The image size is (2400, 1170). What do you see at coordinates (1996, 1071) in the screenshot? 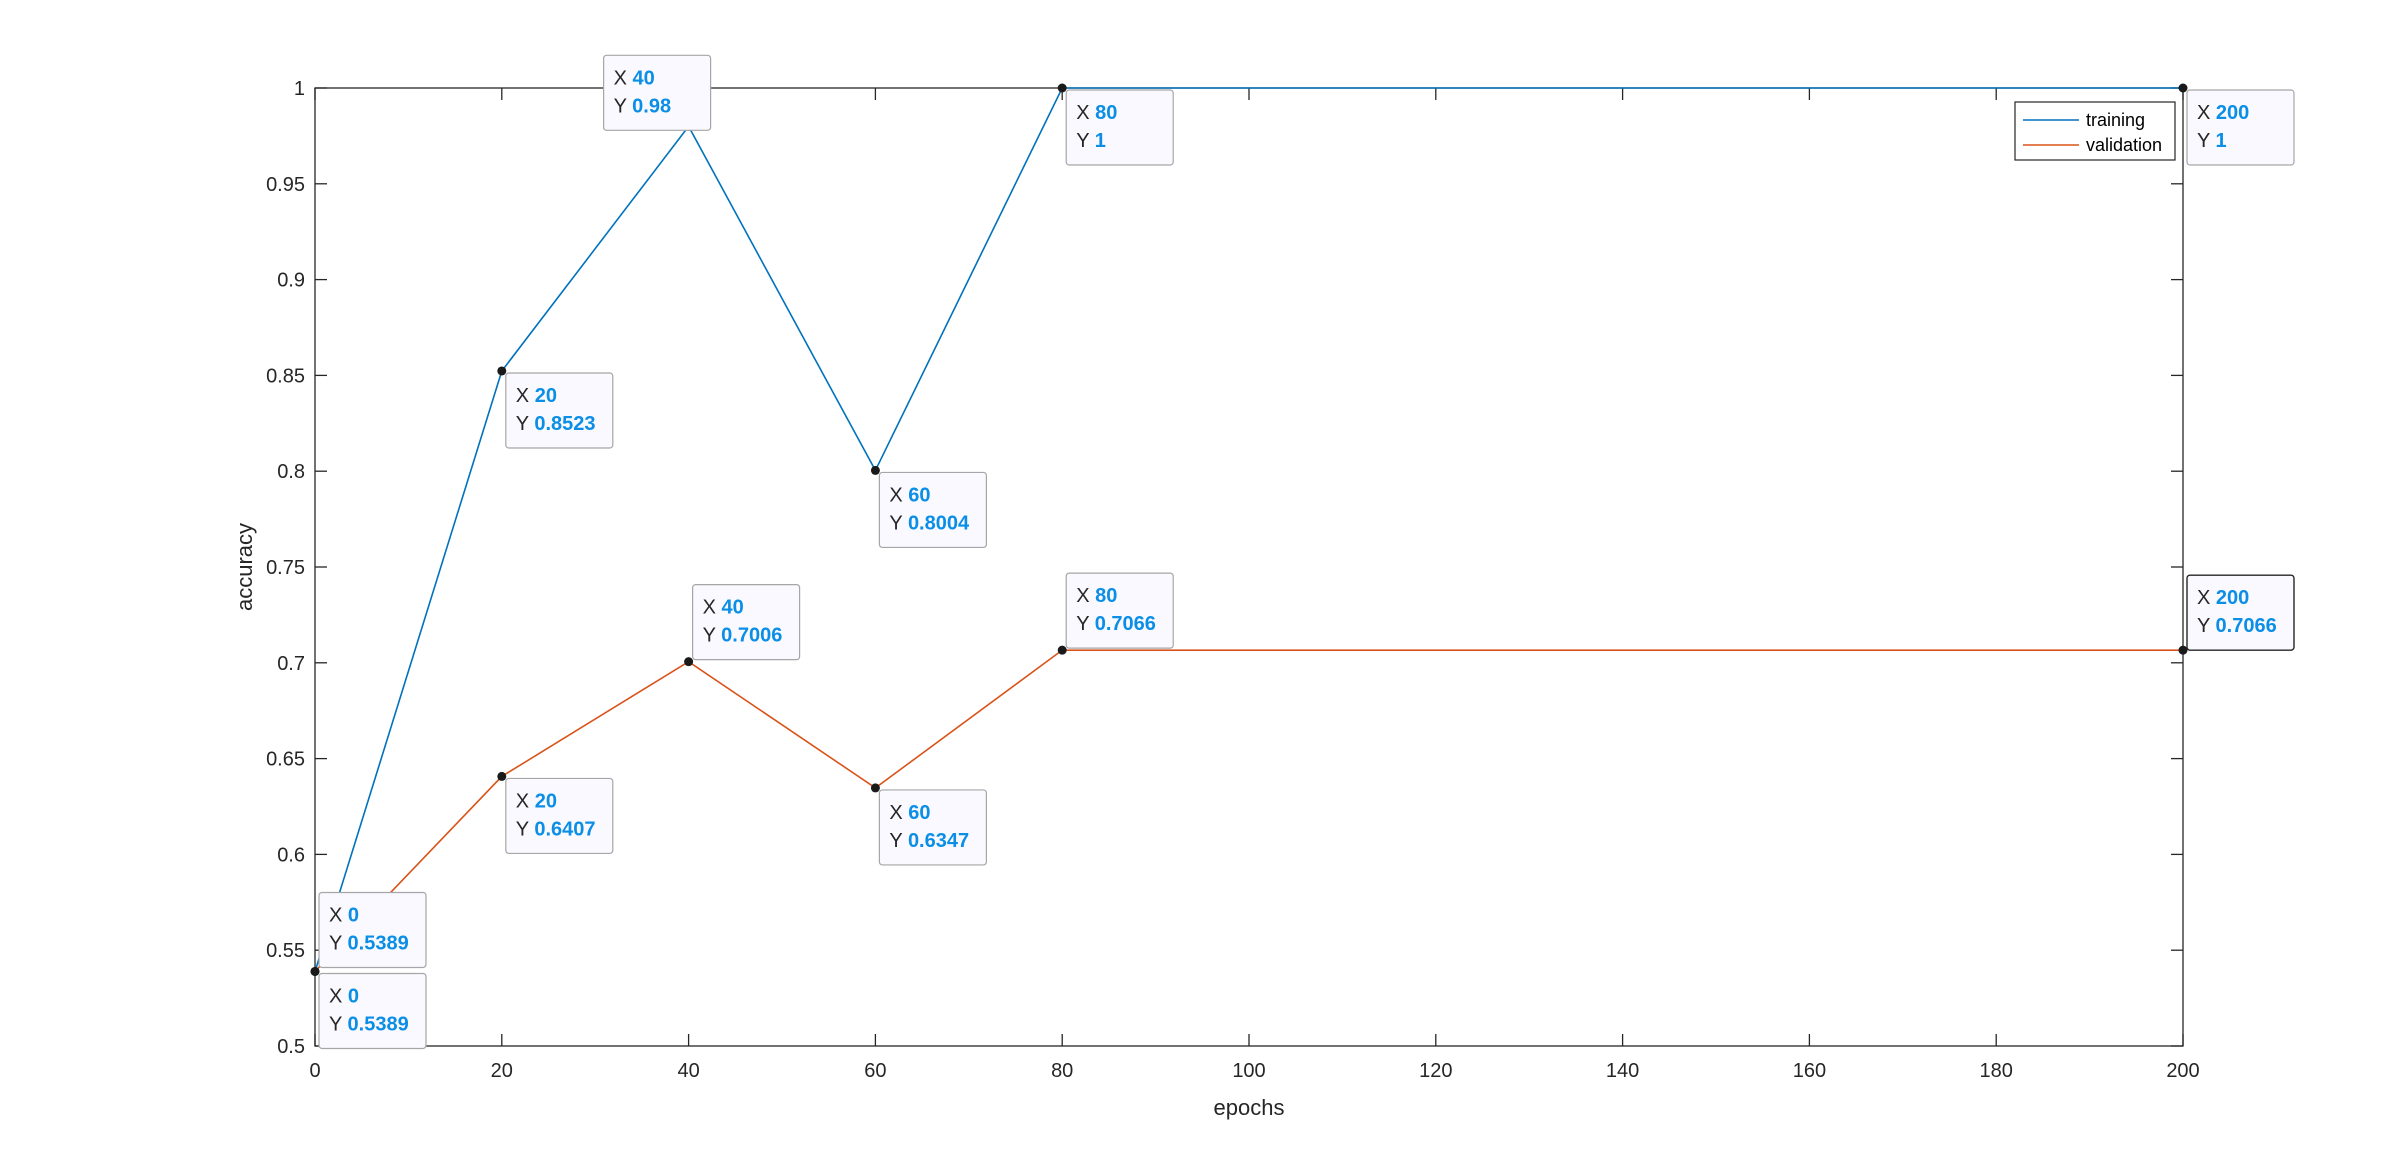
I see `x-tick-label: 180` at bounding box center [1996, 1071].